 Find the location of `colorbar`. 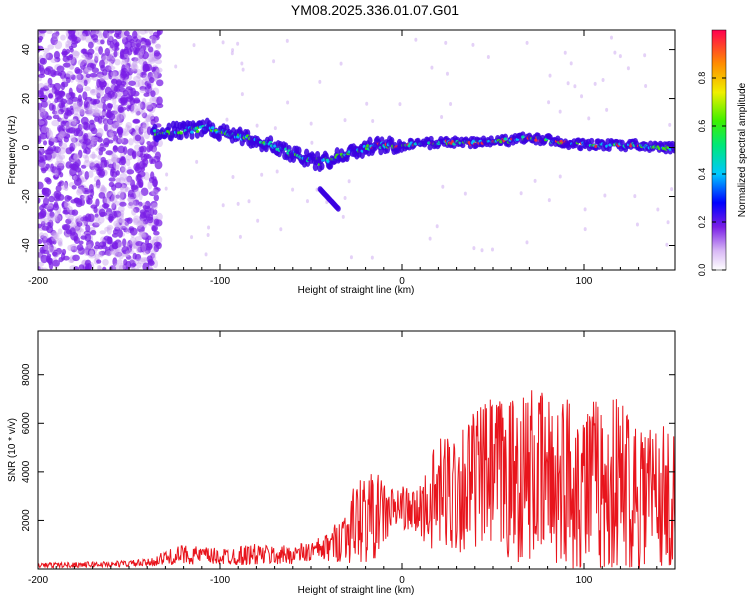

colorbar is located at coordinates (719, 150).